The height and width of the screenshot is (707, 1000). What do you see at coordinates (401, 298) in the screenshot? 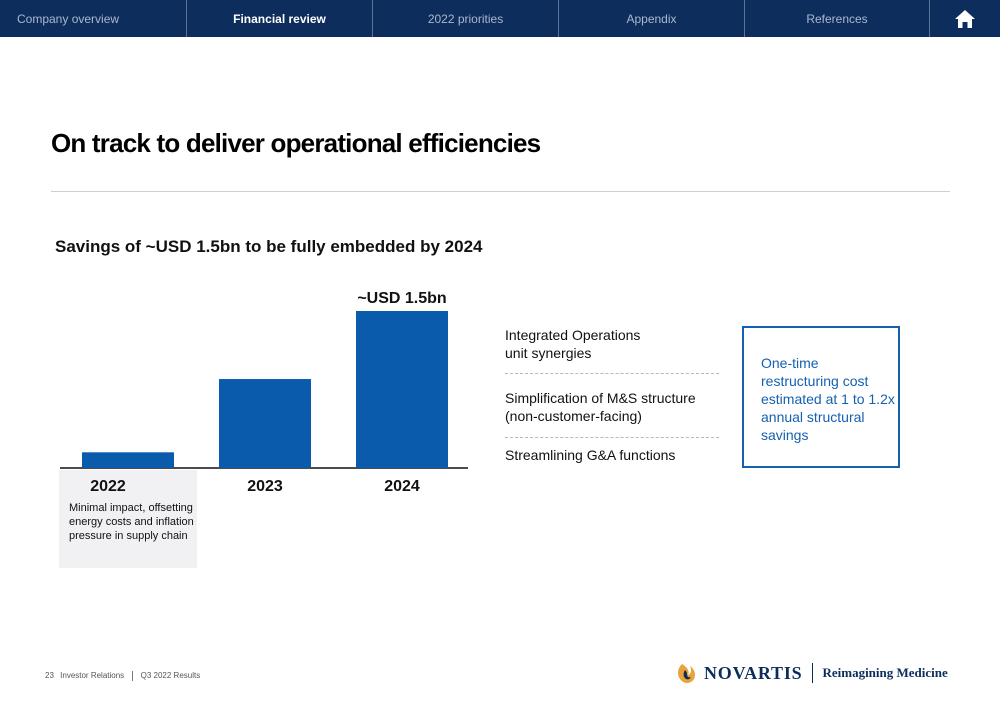
I see `data-label-2024: ~USD 1.5bn` at bounding box center [401, 298].